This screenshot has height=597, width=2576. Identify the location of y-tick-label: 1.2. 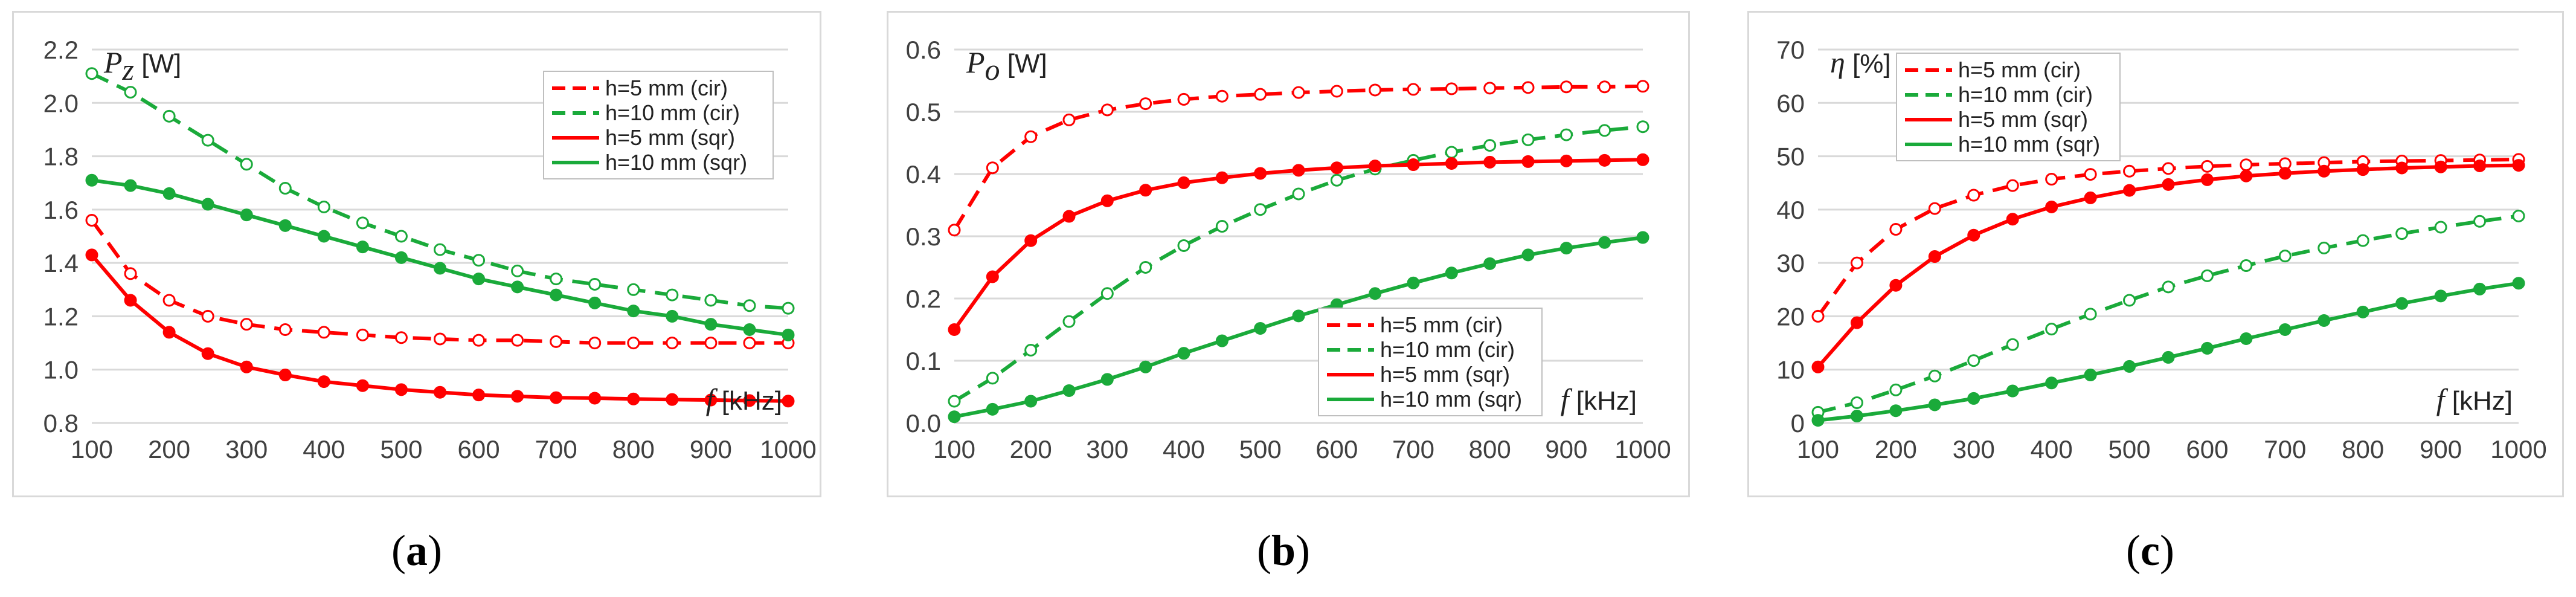
(61, 316).